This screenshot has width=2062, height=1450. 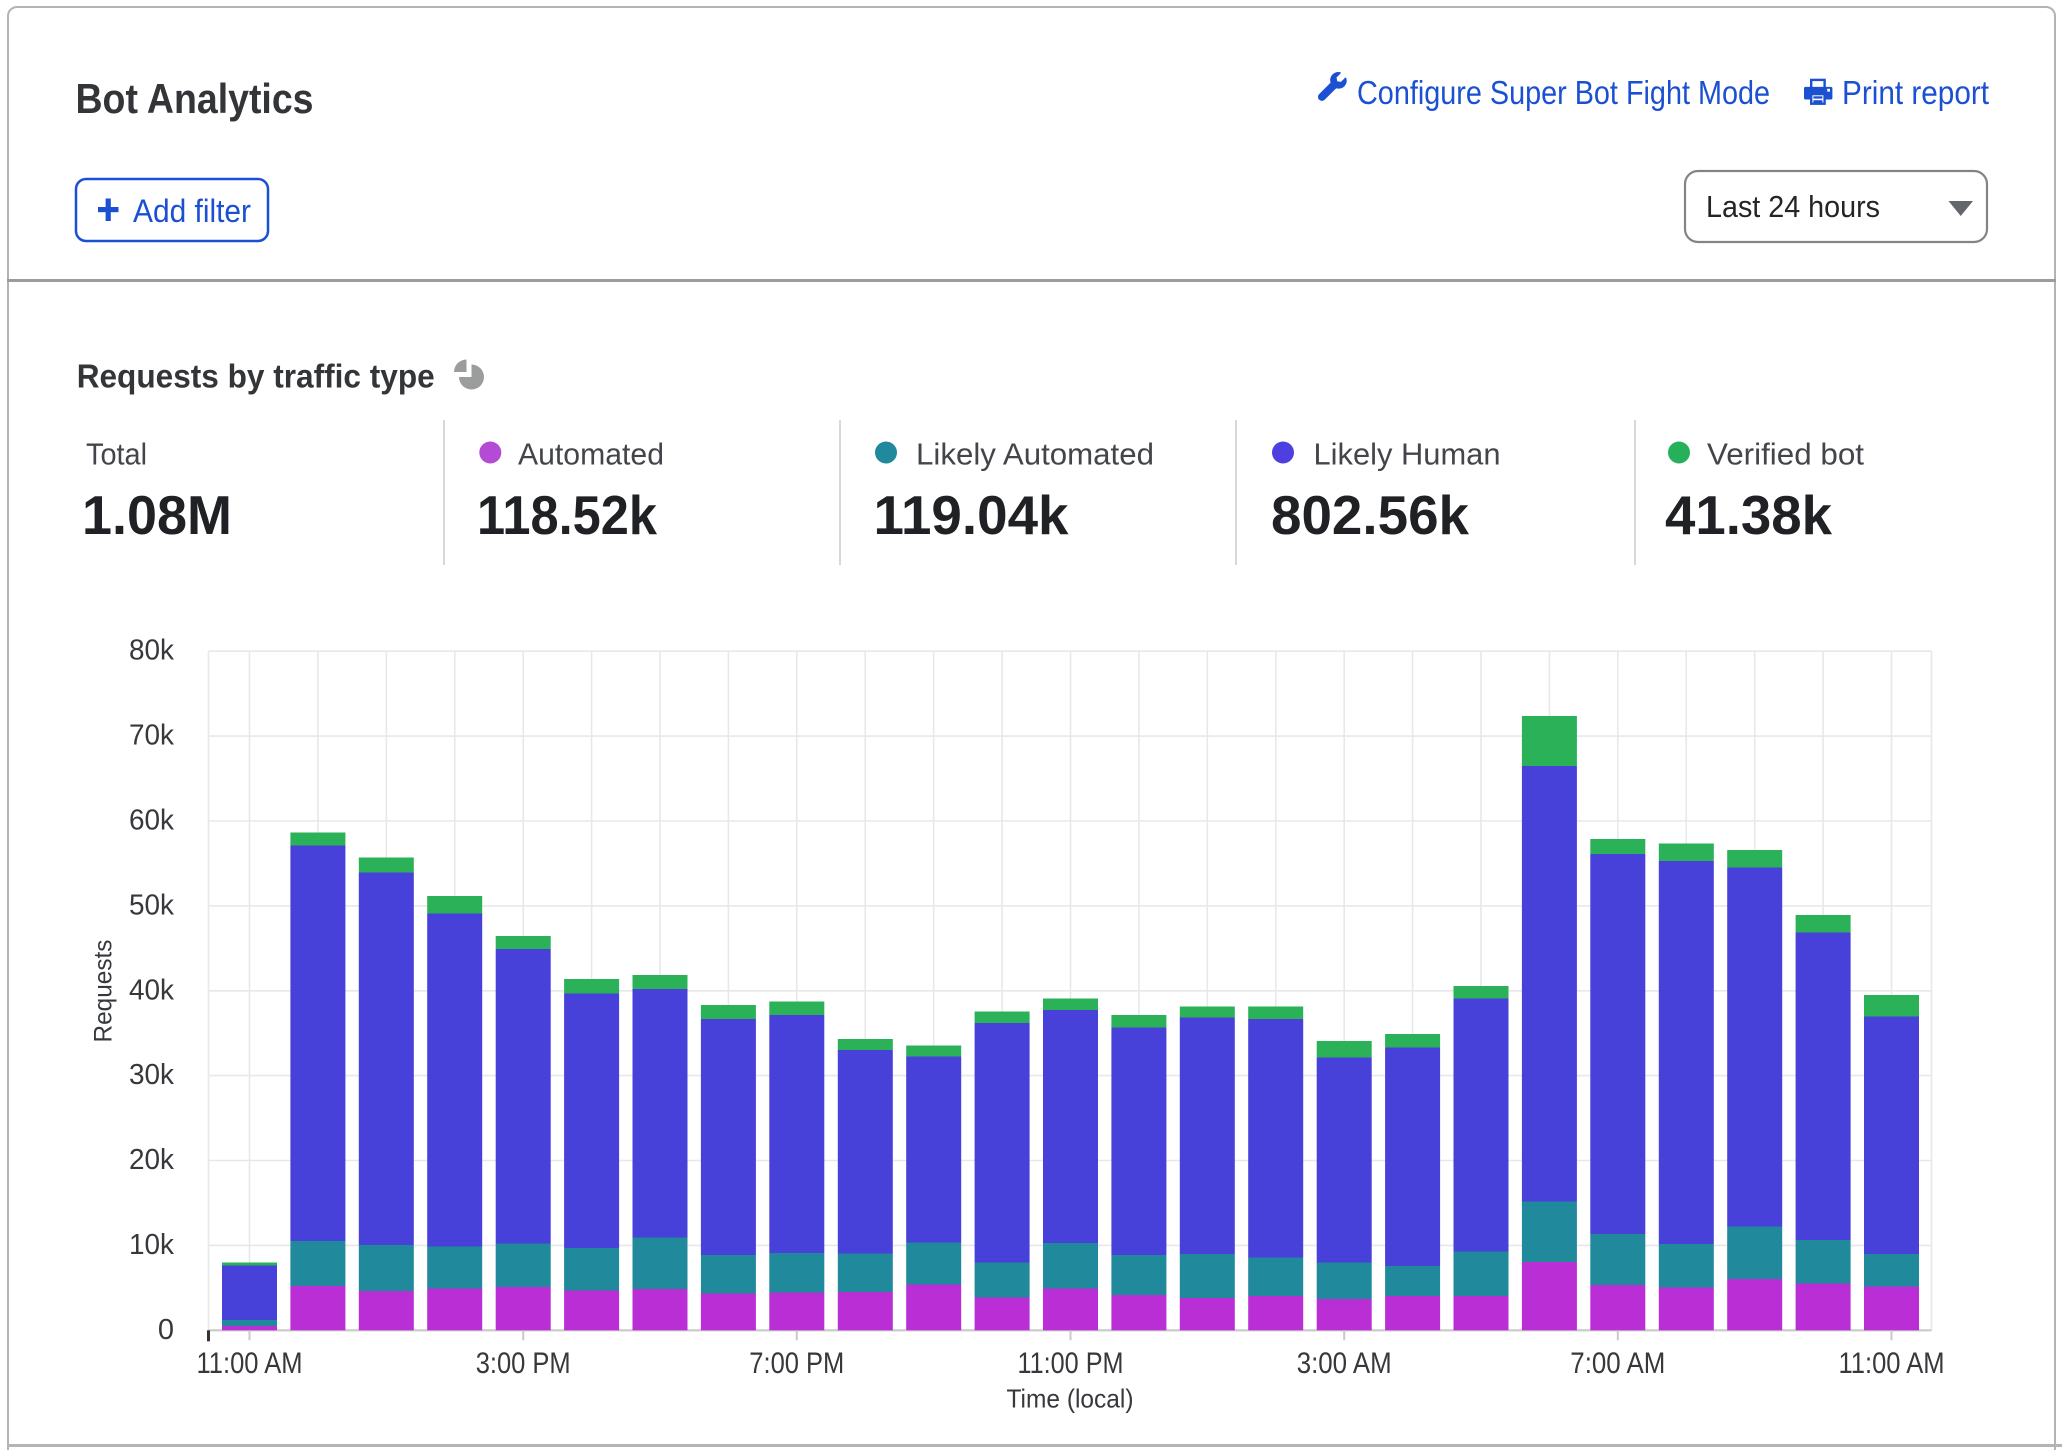 I want to click on svg-text: 10k, so click(x=151, y=1245).